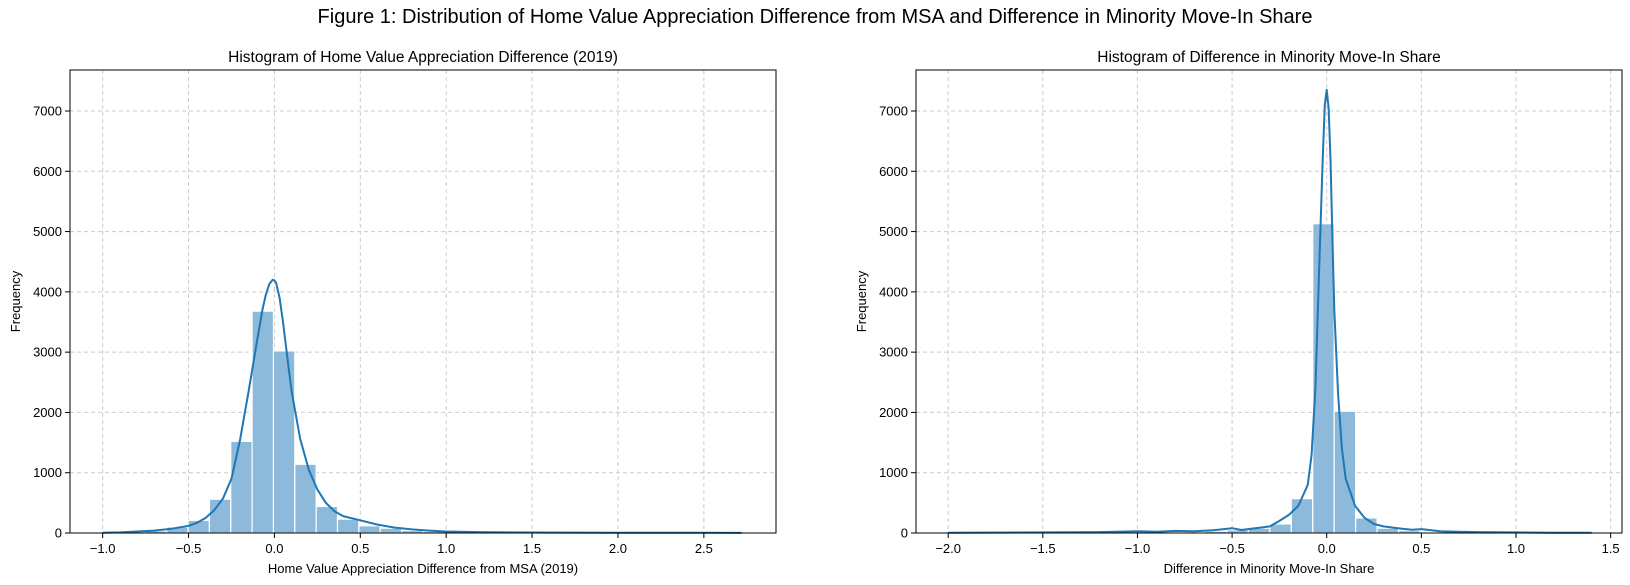  I want to click on x-tick-label: −2.0, so click(948, 548).